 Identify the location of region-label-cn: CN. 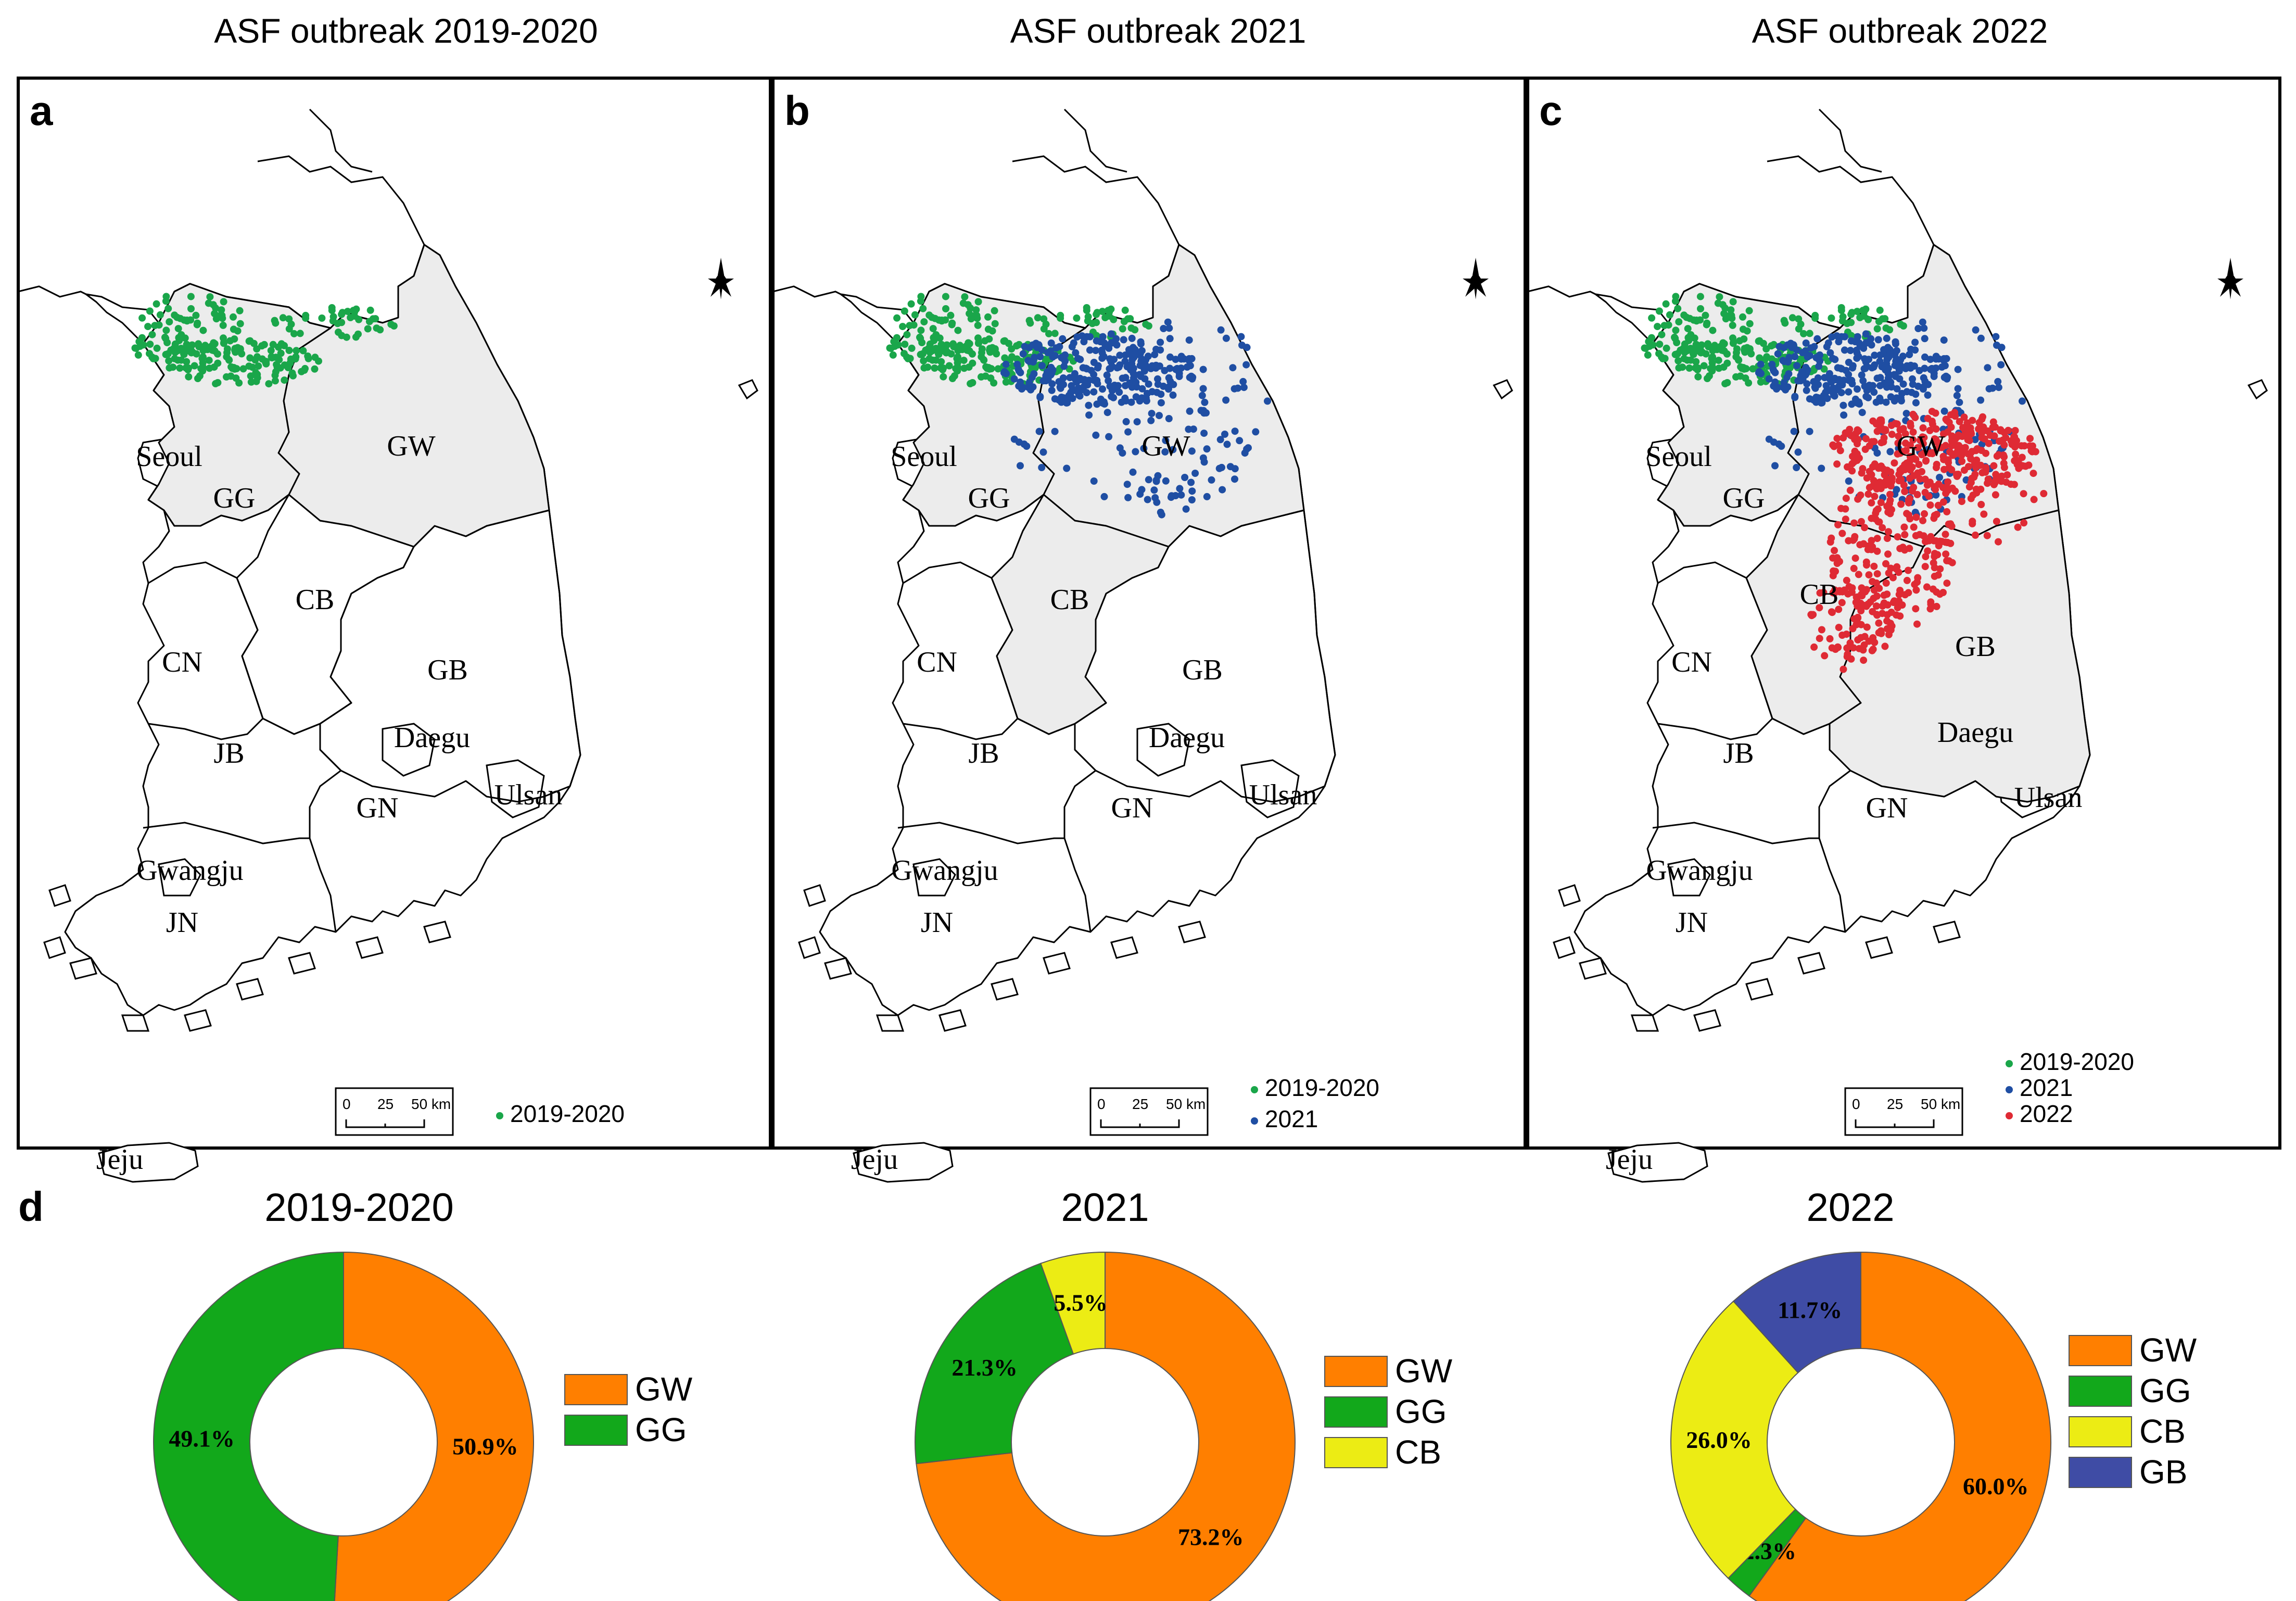
(937, 662).